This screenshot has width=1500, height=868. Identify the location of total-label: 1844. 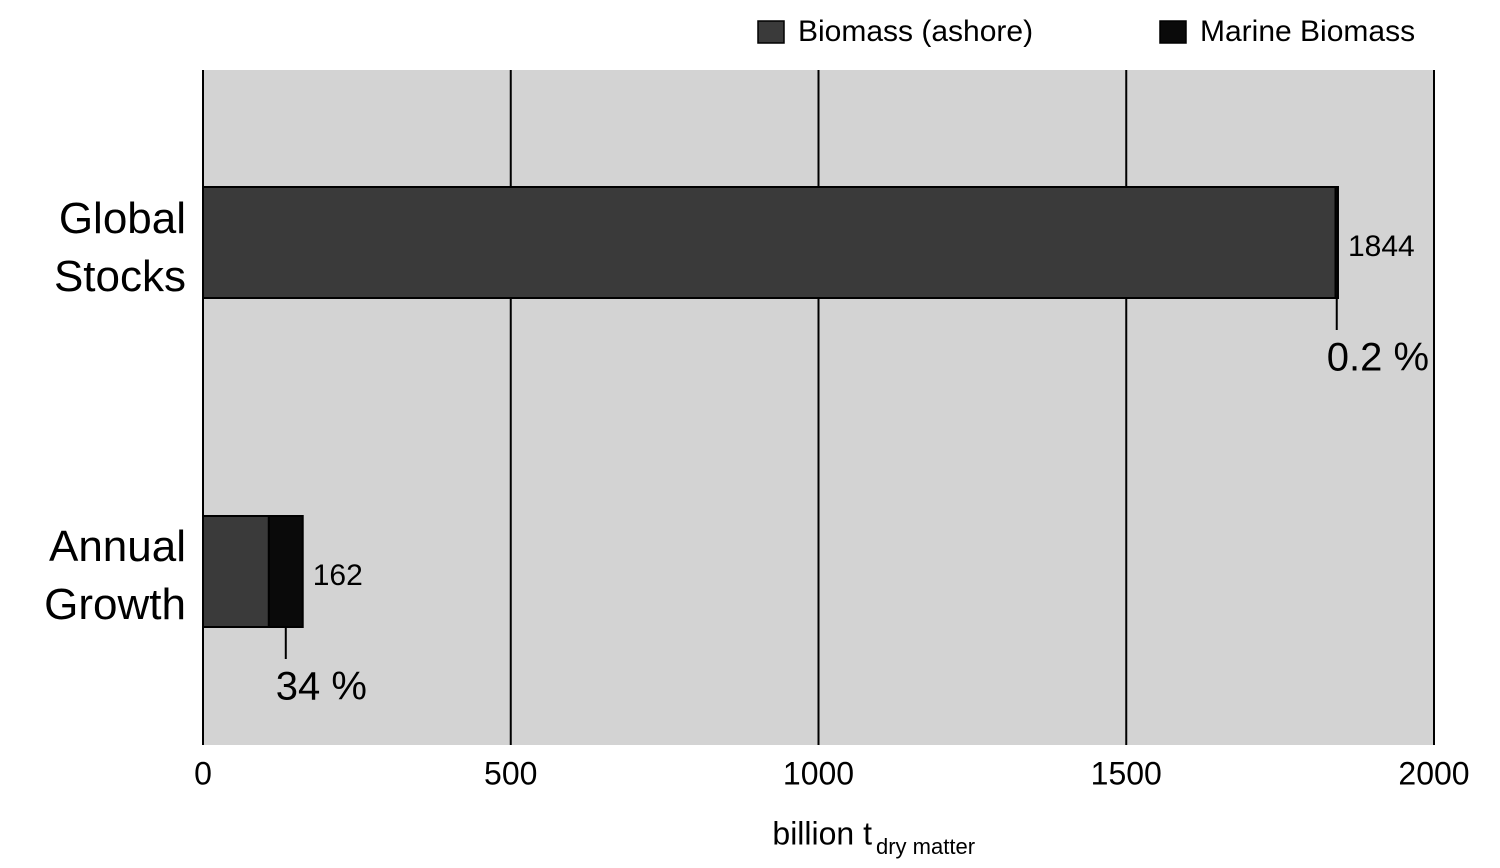
(1381, 246).